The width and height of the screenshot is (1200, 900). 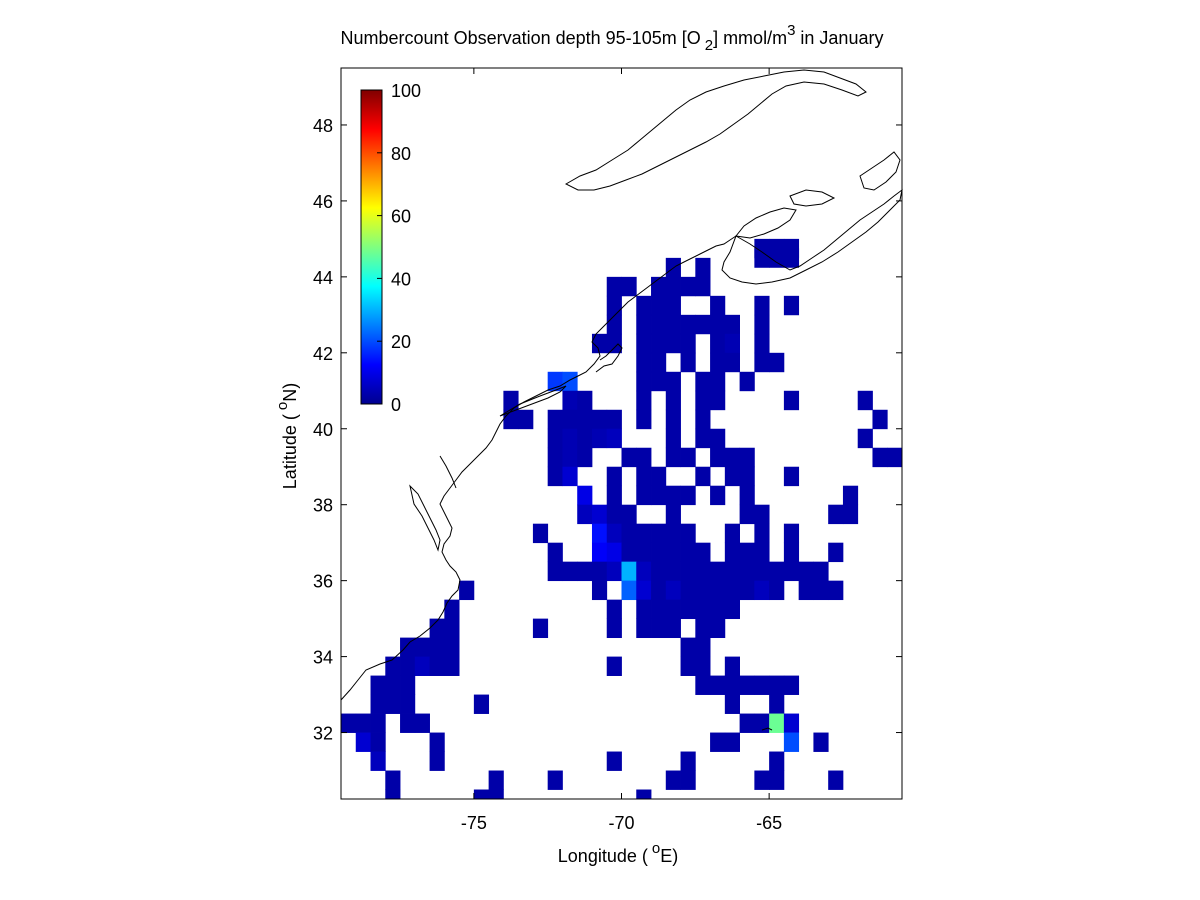 What do you see at coordinates (812, 198) in the screenshot?
I see `coastline-pei` at bounding box center [812, 198].